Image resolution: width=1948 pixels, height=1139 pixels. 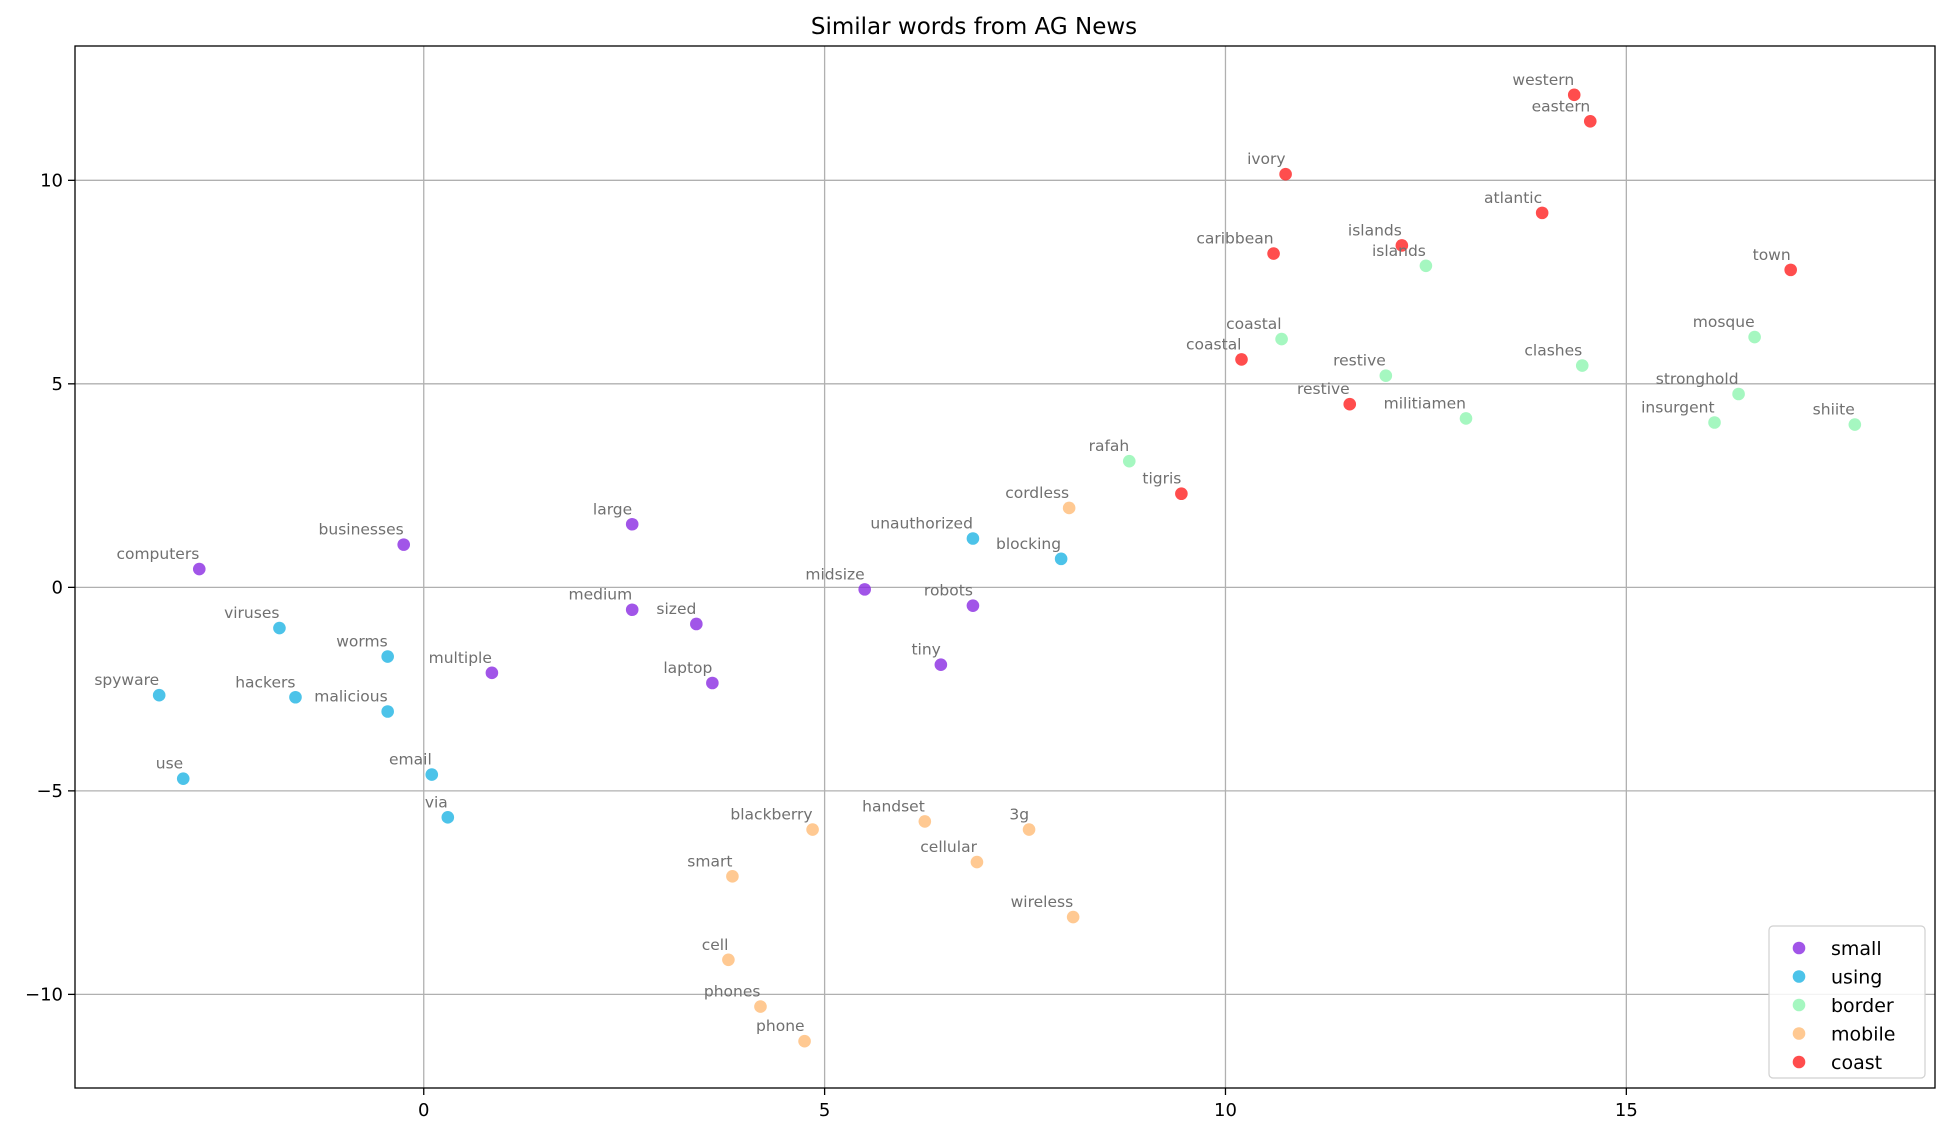 I want to click on legend-box, so click(x=1847, y=1002).